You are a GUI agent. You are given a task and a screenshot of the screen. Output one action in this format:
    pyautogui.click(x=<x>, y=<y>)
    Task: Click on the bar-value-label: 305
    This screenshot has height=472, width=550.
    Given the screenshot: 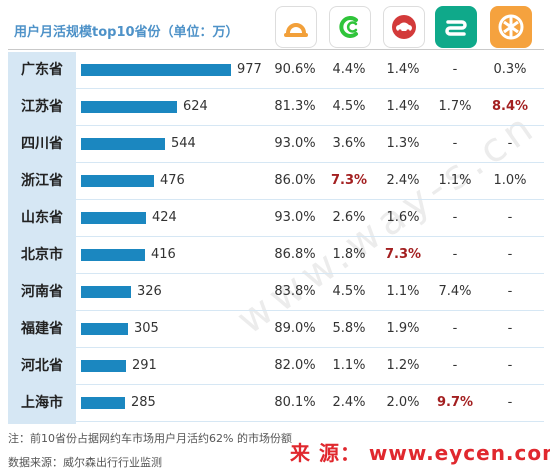 What is the action you would take?
    pyautogui.click(x=146, y=328)
    